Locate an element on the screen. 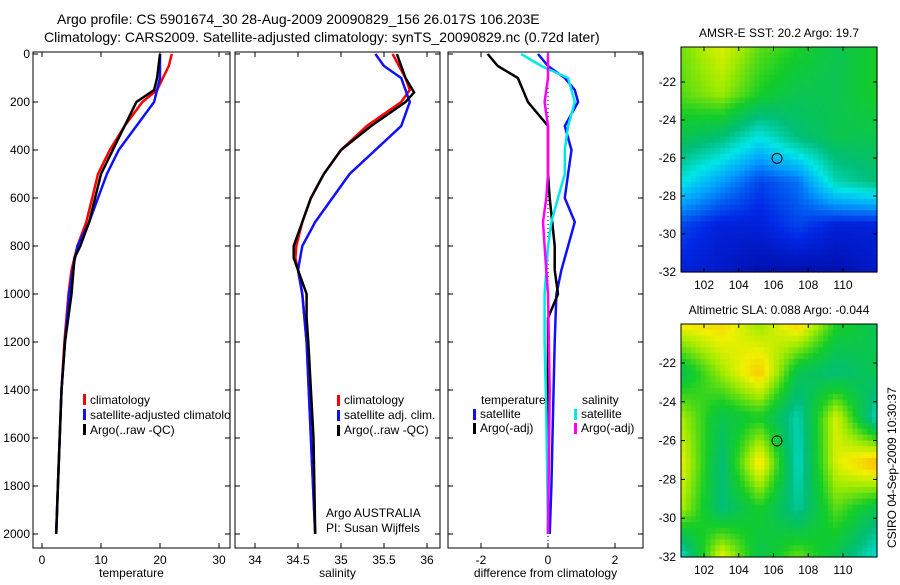  argo-location-marker is located at coordinates (777, 158).